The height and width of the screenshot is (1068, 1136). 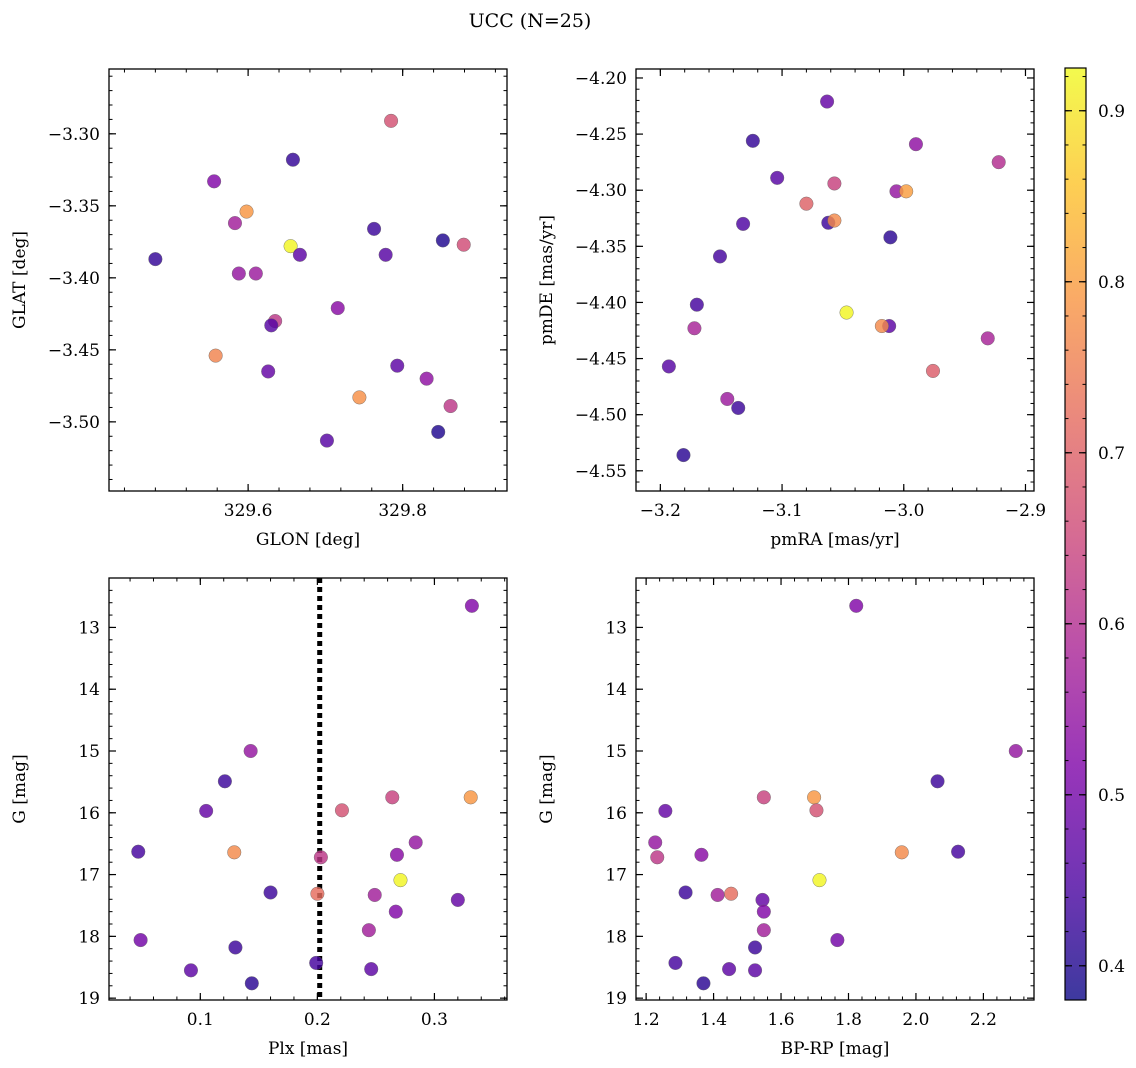 What do you see at coordinates (983, 1020) in the screenshot?
I see `x-tick-label: 2.2` at bounding box center [983, 1020].